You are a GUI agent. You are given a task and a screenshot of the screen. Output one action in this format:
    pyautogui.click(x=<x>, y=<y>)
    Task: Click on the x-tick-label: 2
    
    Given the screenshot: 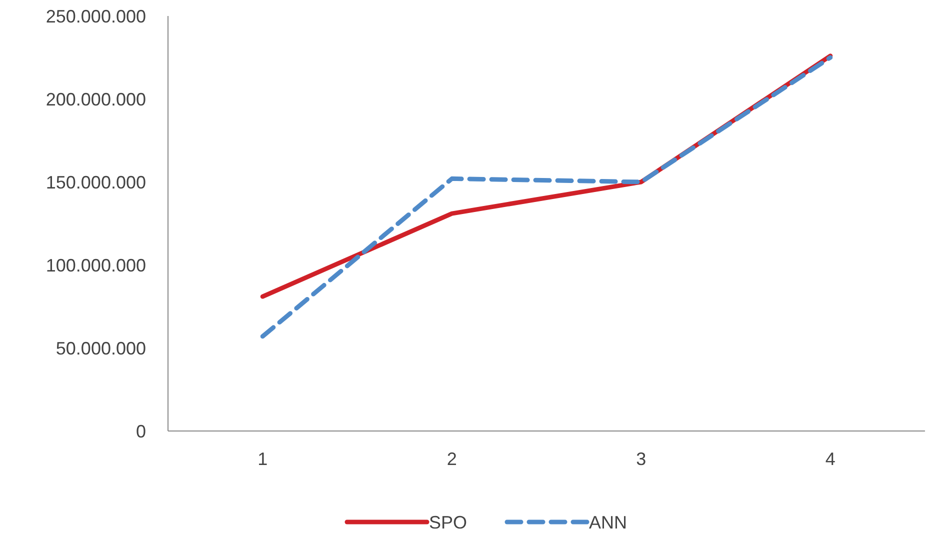 What is the action you would take?
    pyautogui.click(x=451, y=459)
    